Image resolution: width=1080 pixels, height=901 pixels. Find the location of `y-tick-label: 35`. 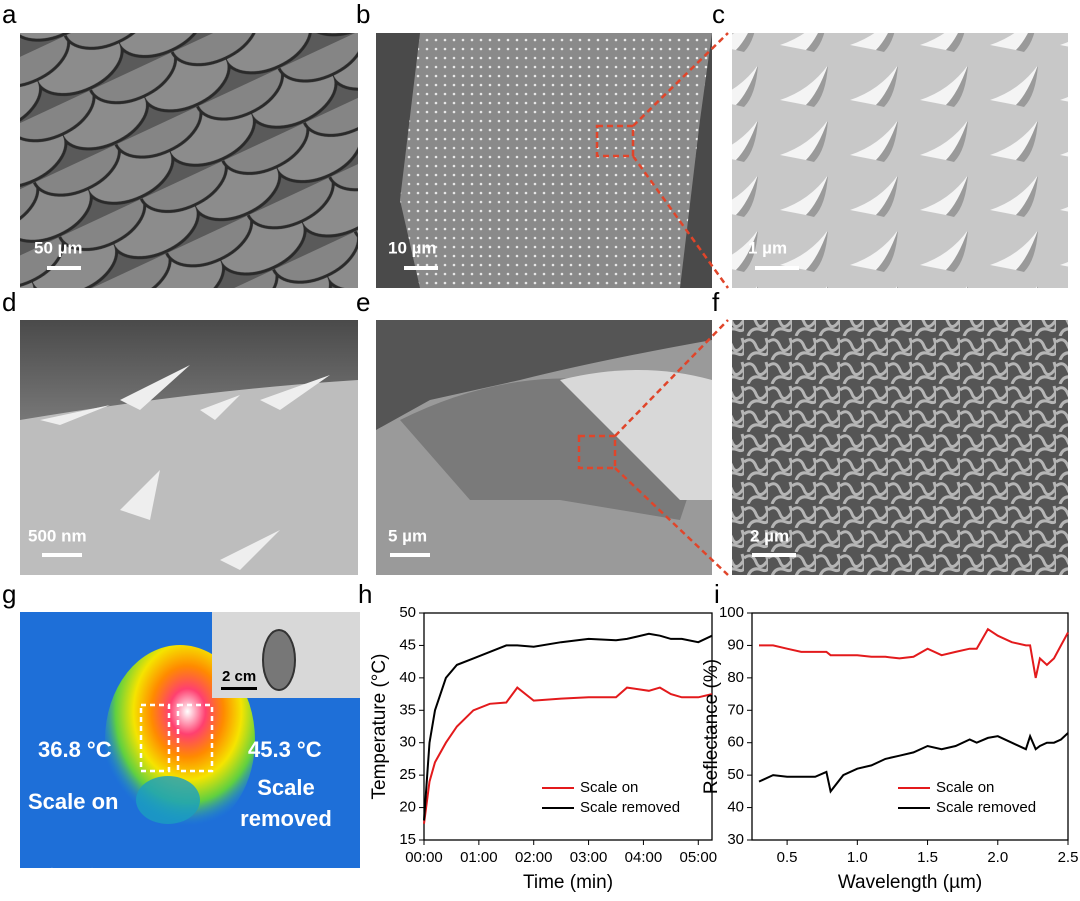

y-tick-label: 35 is located at coordinates (407, 709).